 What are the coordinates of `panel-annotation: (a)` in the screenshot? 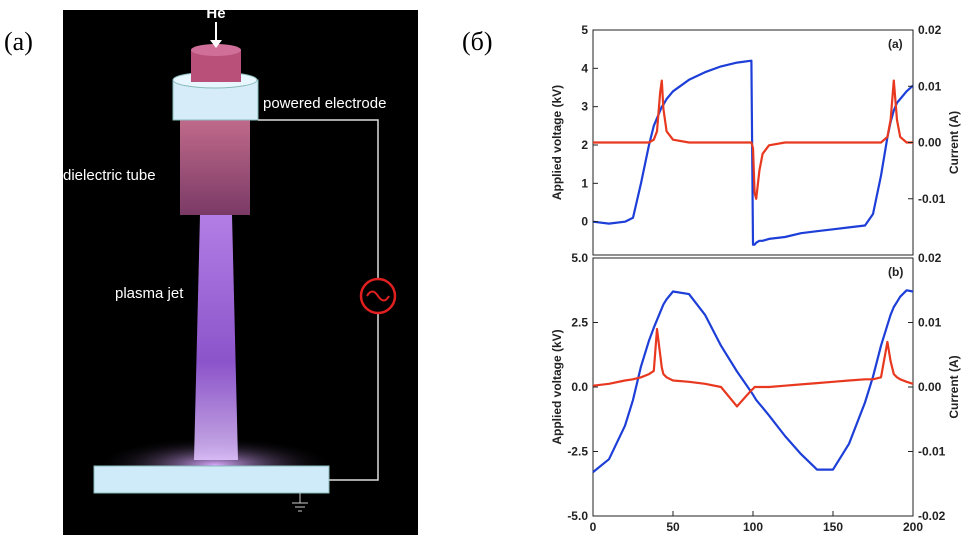 It's located at (895, 44).